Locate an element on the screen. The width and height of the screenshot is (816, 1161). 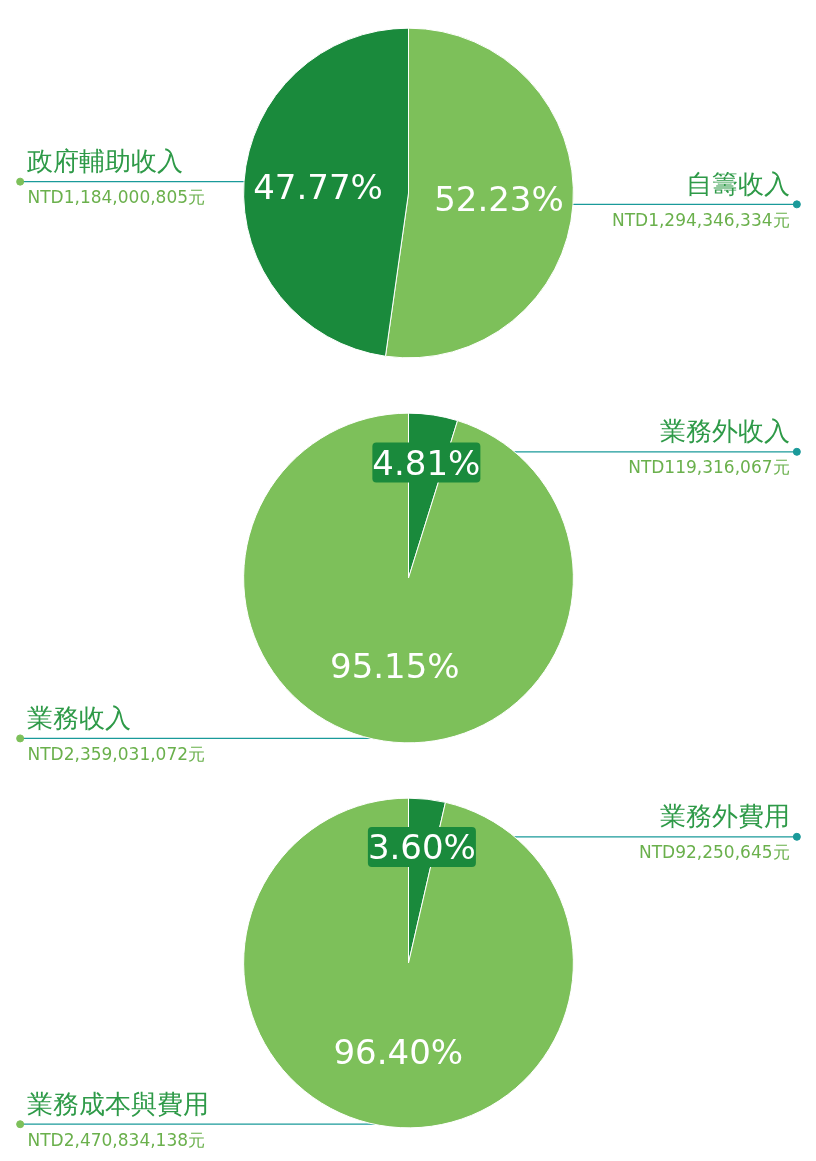
text: NTD92,250,645元 is located at coordinates (714, 852).